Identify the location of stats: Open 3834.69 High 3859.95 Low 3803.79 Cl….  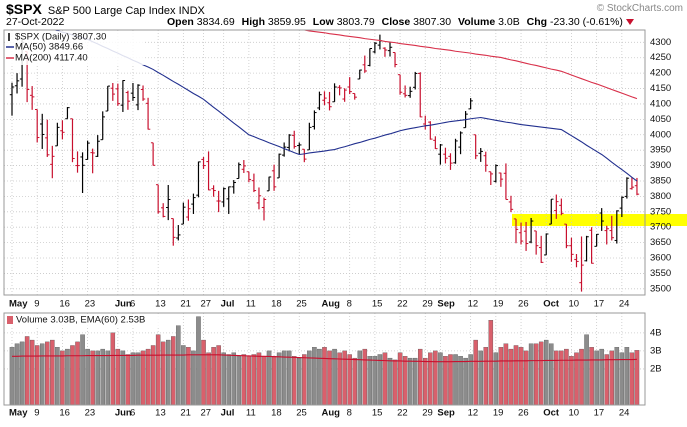
(399, 22).